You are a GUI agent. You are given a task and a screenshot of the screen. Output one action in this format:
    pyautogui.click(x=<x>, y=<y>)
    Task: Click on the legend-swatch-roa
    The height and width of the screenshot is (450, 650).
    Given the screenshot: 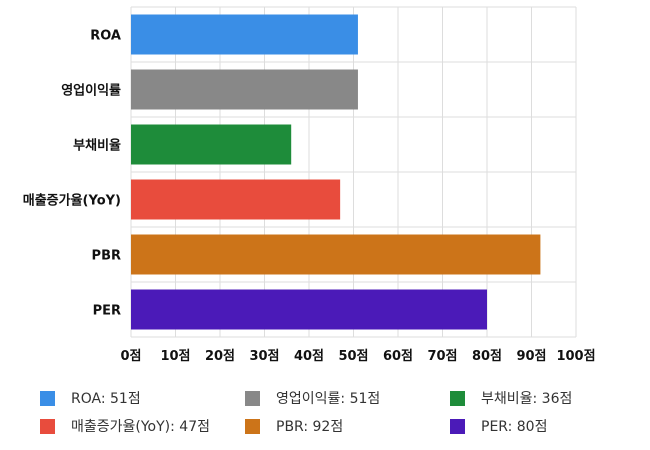 What is the action you would take?
    pyautogui.click(x=47, y=398)
    